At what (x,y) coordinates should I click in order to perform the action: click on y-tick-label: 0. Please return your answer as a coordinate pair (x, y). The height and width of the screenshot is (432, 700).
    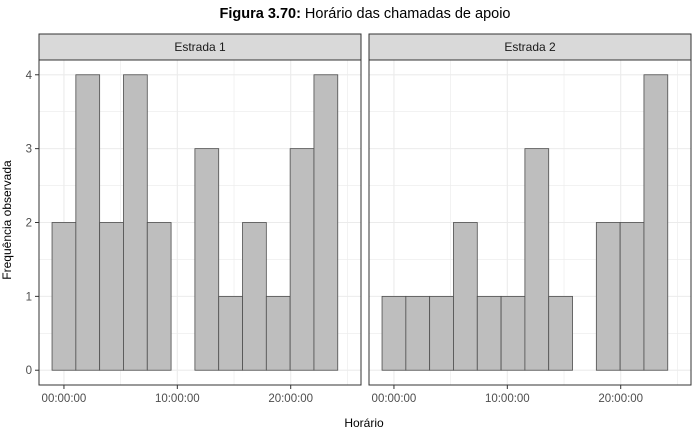
    Looking at the image, I should click on (29, 371).